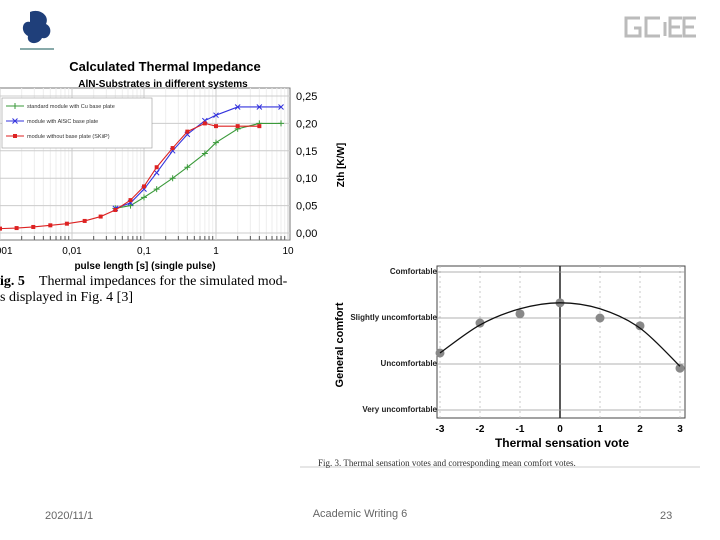 Image resolution: width=720 pixels, height=540 pixels. Describe the element at coordinates (341, 165) in the screenshot. I see `y-axis-label: Zth [K/W]` at that location.